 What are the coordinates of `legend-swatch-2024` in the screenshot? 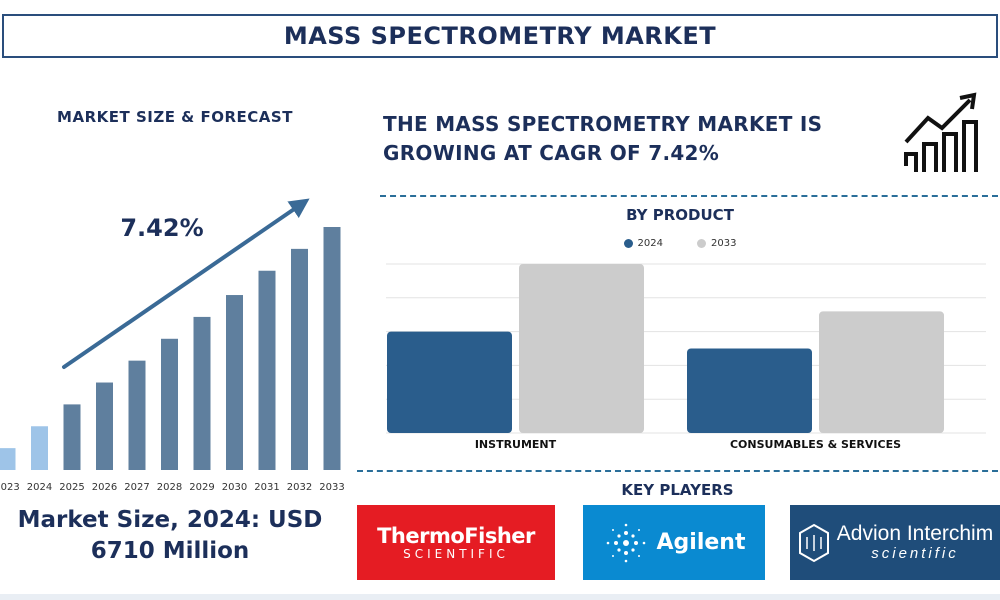 It's located at (628, 243).